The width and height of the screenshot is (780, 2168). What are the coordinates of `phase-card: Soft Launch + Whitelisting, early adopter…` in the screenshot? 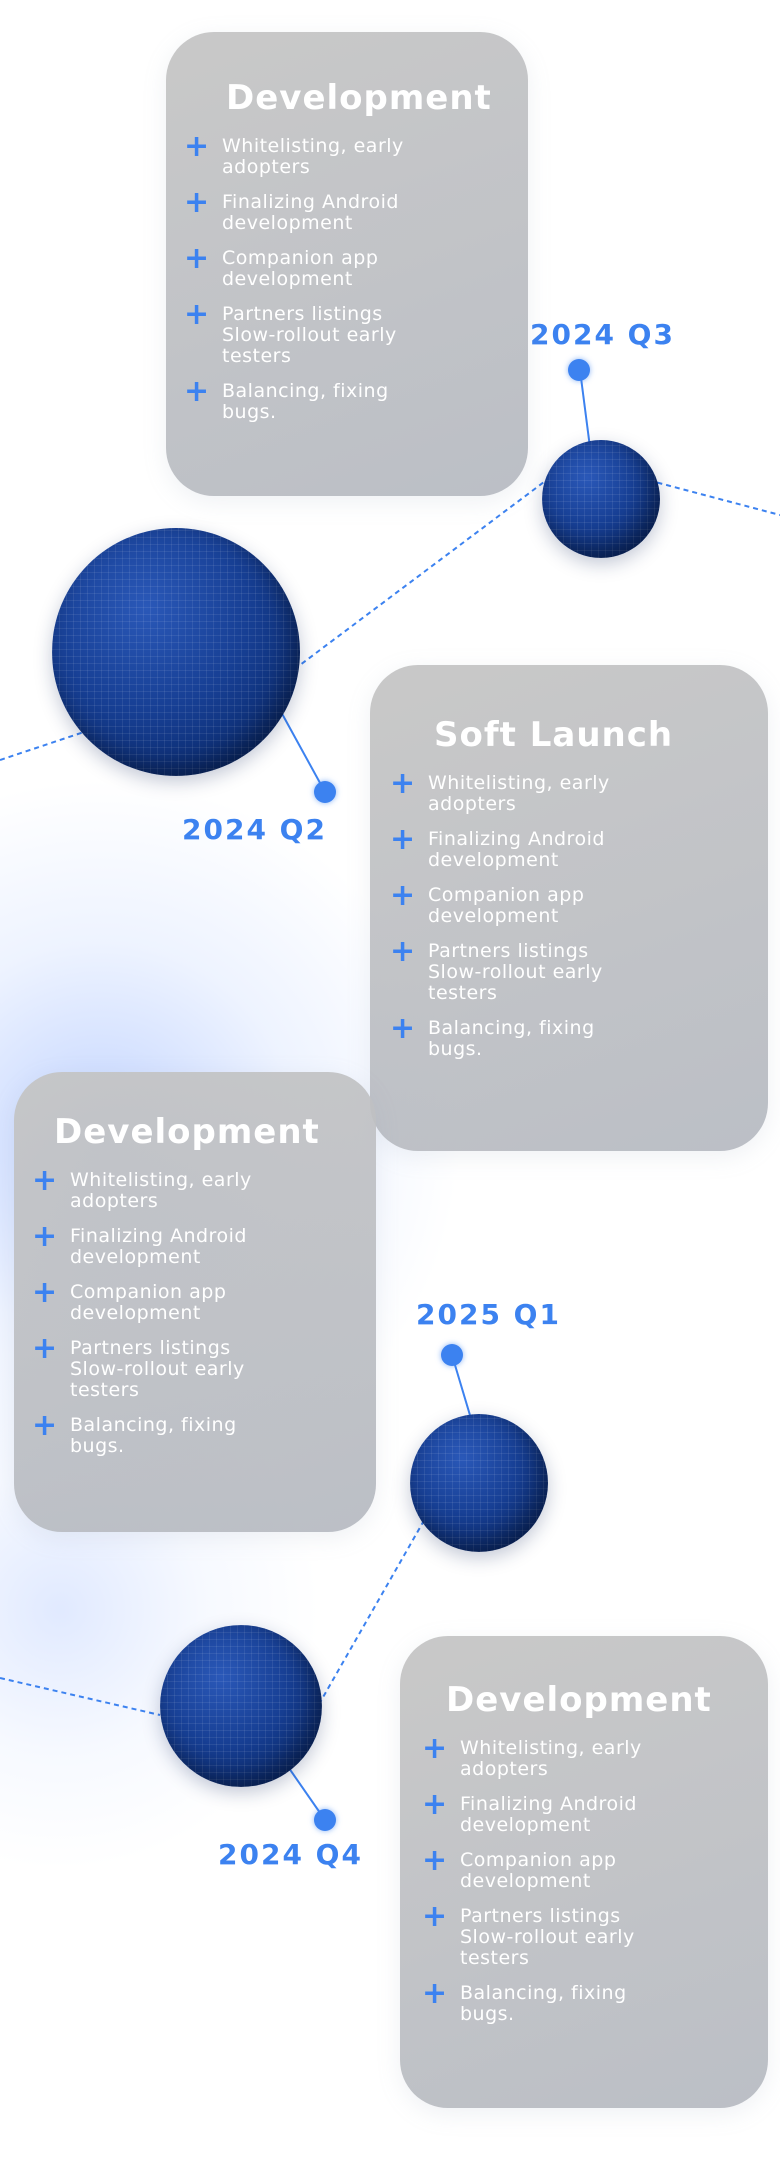 It's located at (569, 908).